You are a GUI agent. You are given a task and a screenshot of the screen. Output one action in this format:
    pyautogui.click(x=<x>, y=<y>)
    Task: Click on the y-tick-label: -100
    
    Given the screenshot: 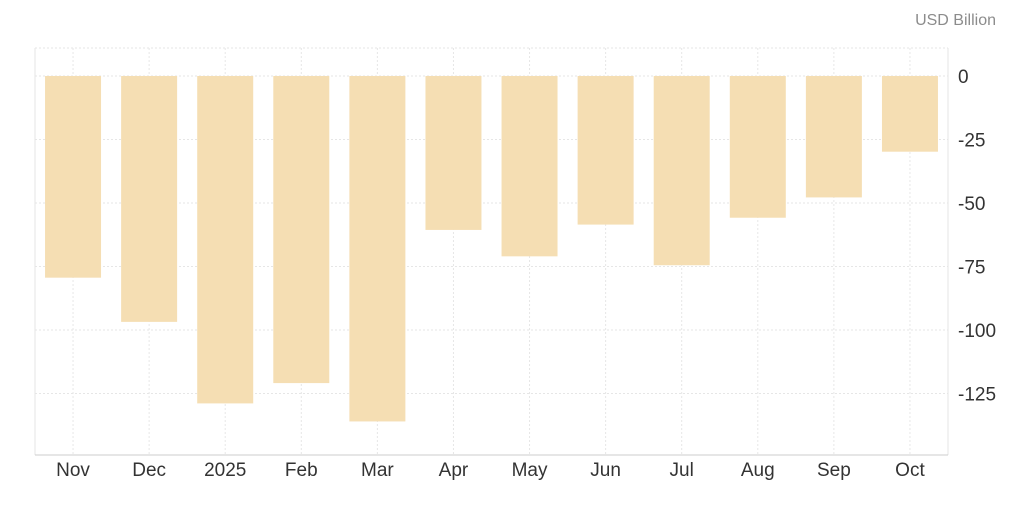 What is the action you would take?
    pyautogui.click(x=977, y=331)
    